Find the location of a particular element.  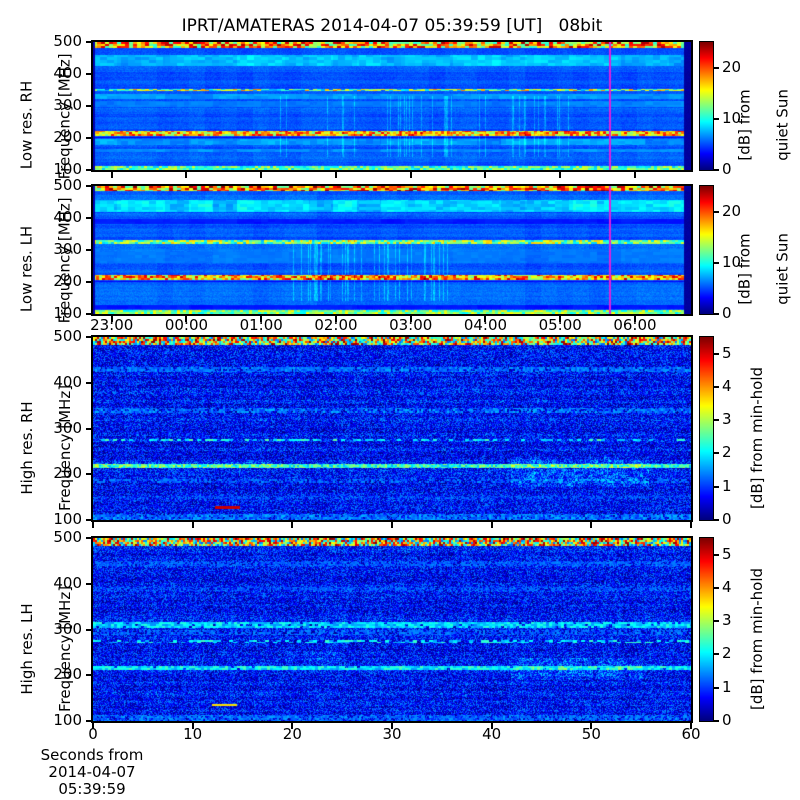

colorbar-low-res-rh is located at coordinates (706, 106).